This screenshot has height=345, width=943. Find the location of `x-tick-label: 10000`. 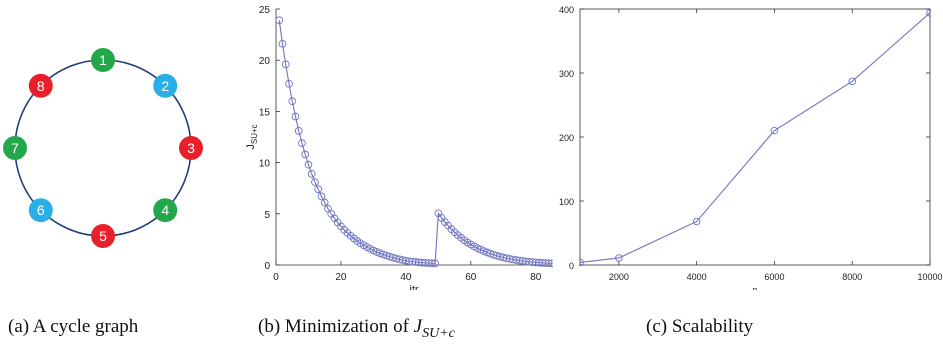

x-tick-label: 10000 is located at coordinates (929, 277).